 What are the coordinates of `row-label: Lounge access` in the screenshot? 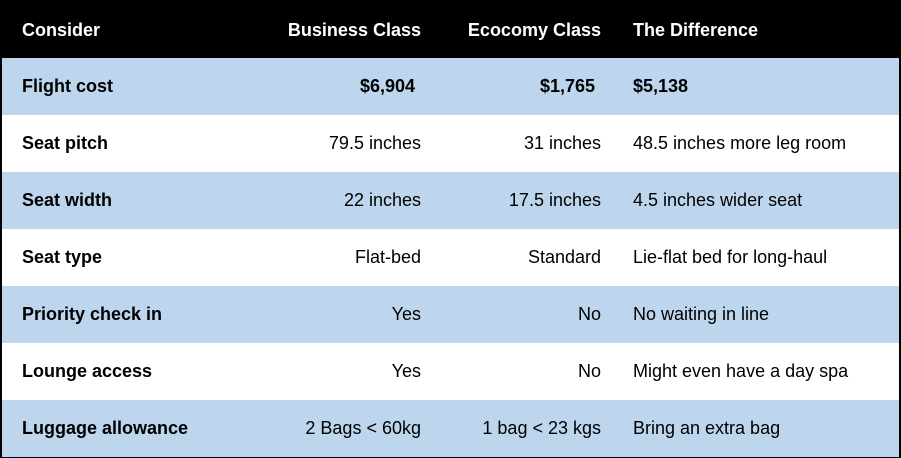 It's located at (87, 371).